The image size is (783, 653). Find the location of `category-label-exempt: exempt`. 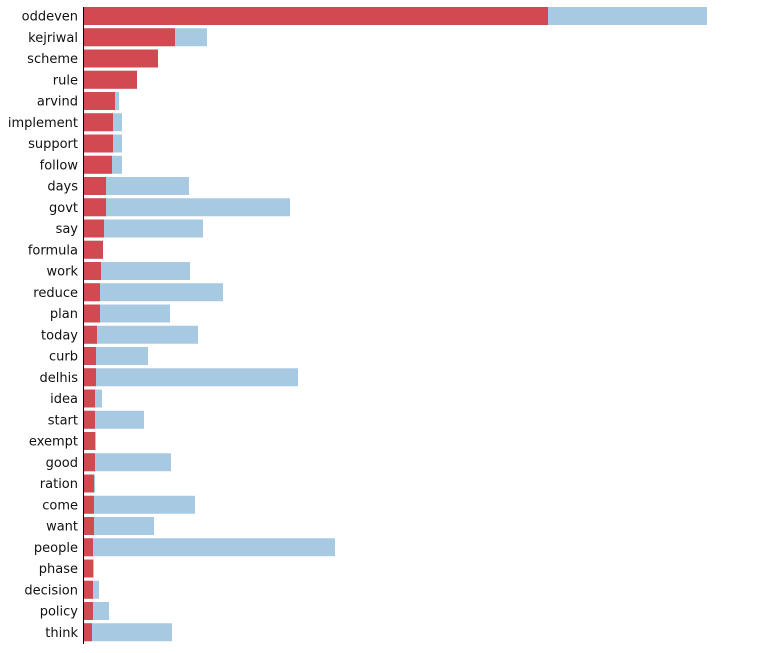

category-label-exempt: exempt is located at coordinates (53, 442).